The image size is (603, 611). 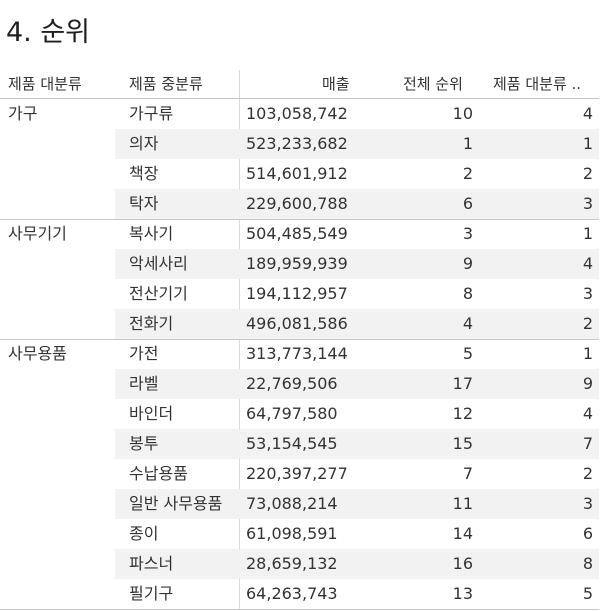 What do you see at coordinates (158, 473) in the screenshot?
I see `subcategory-cell: 수납용품` at bounding box center [158, 473].